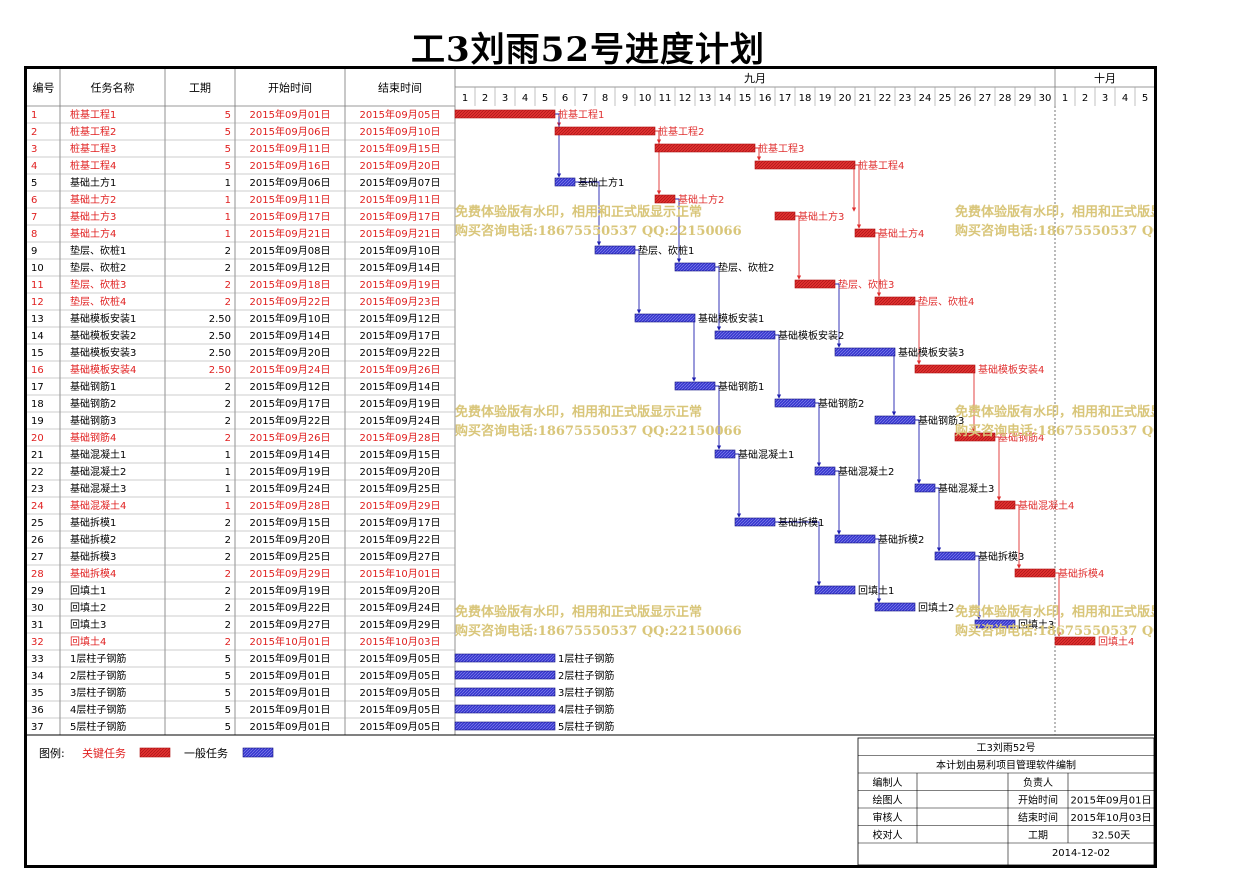  I want to click on task-id: 7, so click(34, 217).